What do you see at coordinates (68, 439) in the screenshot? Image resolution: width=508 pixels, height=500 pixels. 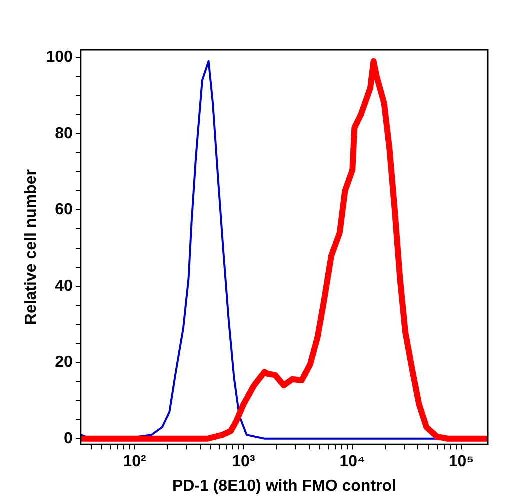 I see `y-tick-label: 0` at bounding box center [68, 439].